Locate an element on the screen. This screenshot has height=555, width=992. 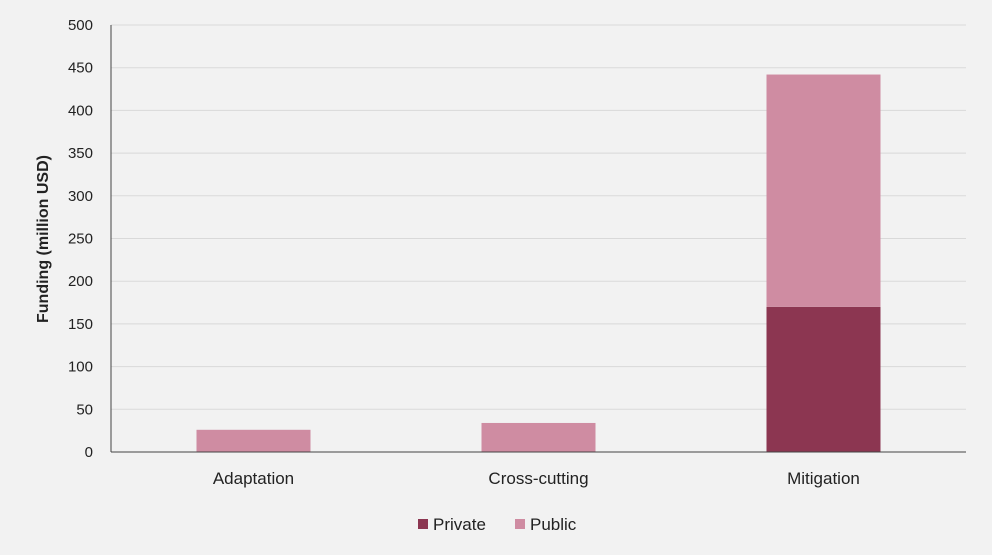
y-tick-label: 300 is located at coordinates (80, 196).